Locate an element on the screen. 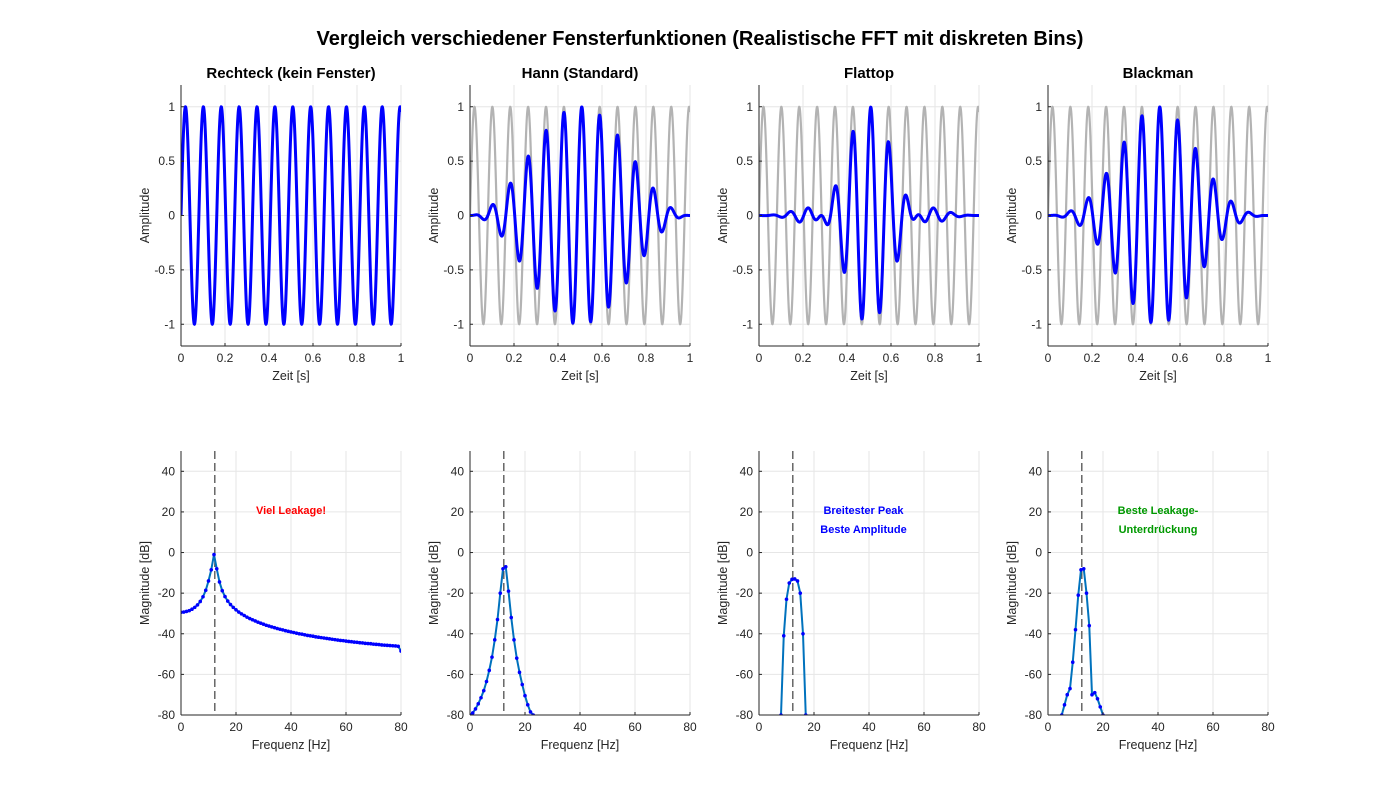  x-axis-label: Frequenz [Hz] is located at coordinates (869, 745).